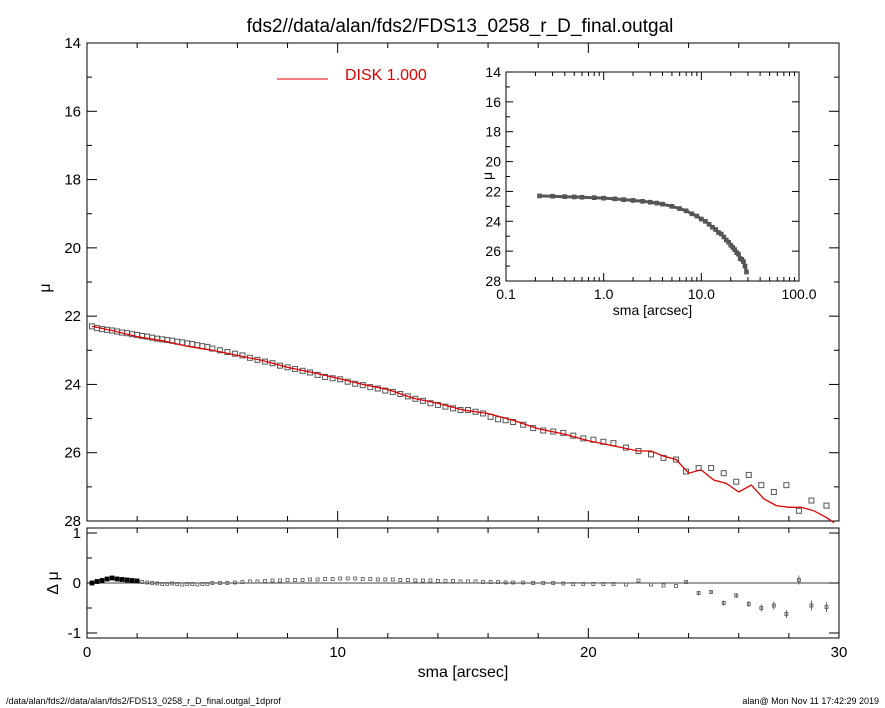  I want to click on residual-y-tick-label: 1, so click(77, 533).